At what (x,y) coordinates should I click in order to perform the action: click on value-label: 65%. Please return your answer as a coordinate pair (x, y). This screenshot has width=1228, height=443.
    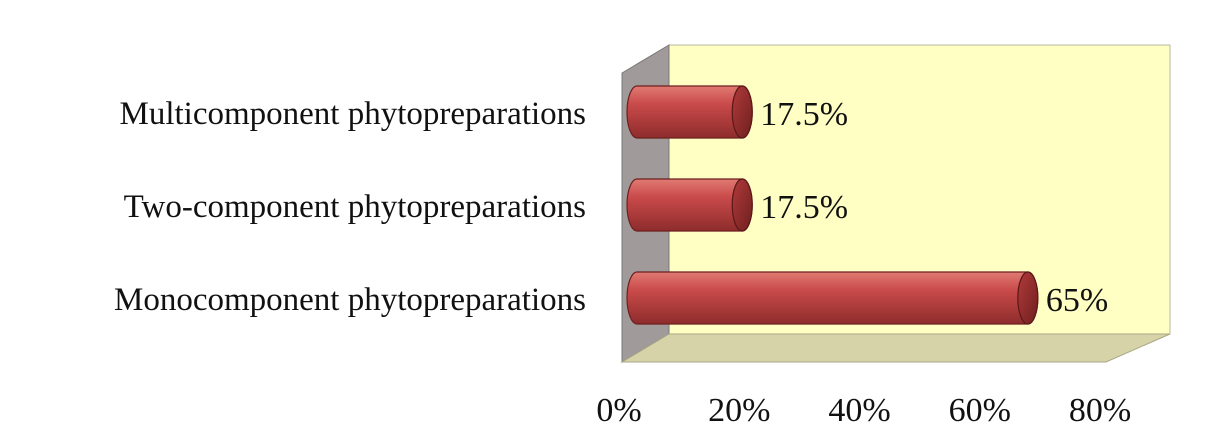
    Looking at the image, I should click on (1077, 300).